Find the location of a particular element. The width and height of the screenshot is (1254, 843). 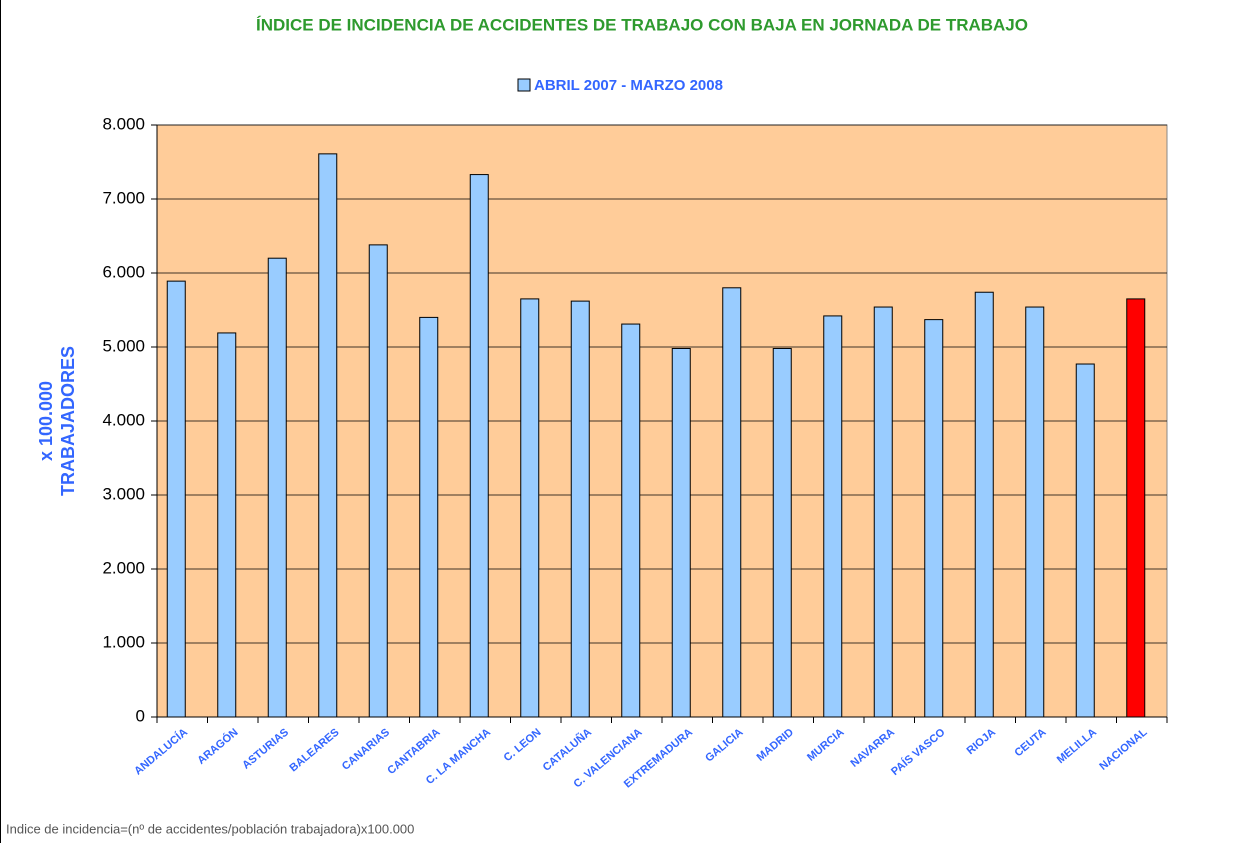

y-axis-label: x 100.000 is located at coordinates (46, 421).